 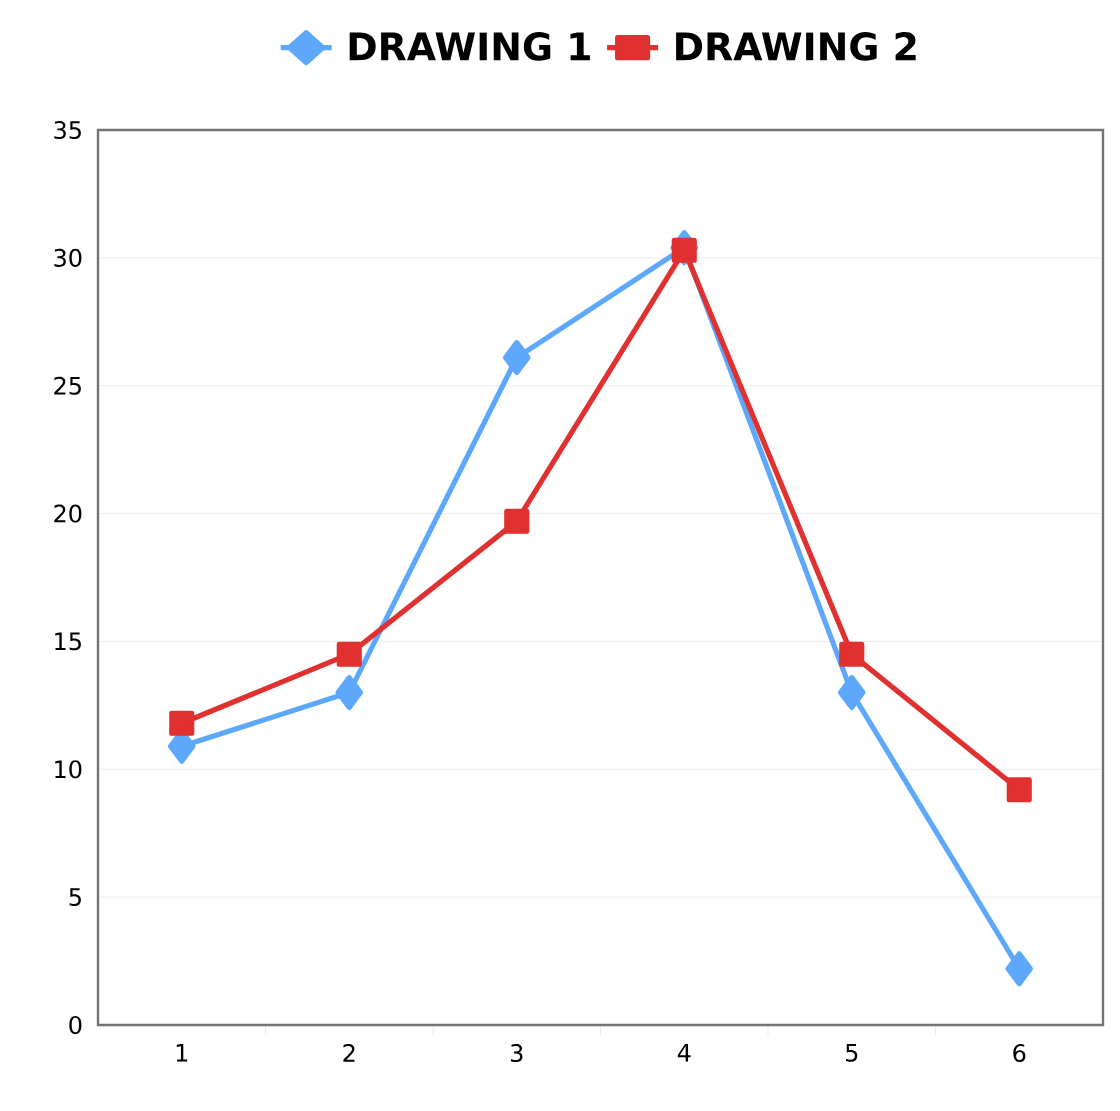 I want to click on x-tick-label: 5, so click(x=851, y=1052).